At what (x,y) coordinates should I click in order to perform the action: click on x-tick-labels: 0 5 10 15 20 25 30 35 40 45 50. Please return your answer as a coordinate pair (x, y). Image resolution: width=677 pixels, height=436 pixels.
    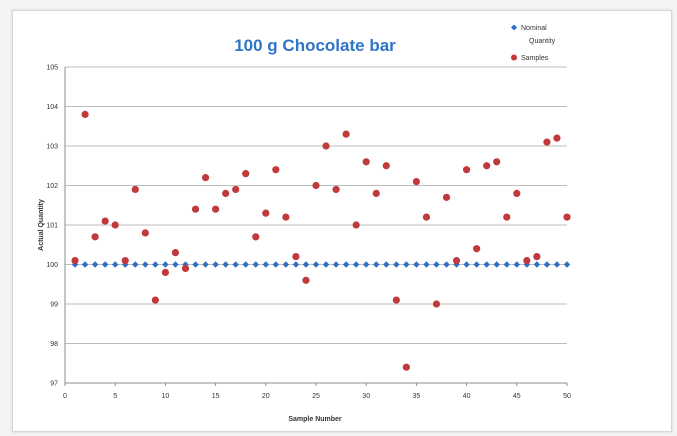
    Looking at the image, I should click on (317, 391).